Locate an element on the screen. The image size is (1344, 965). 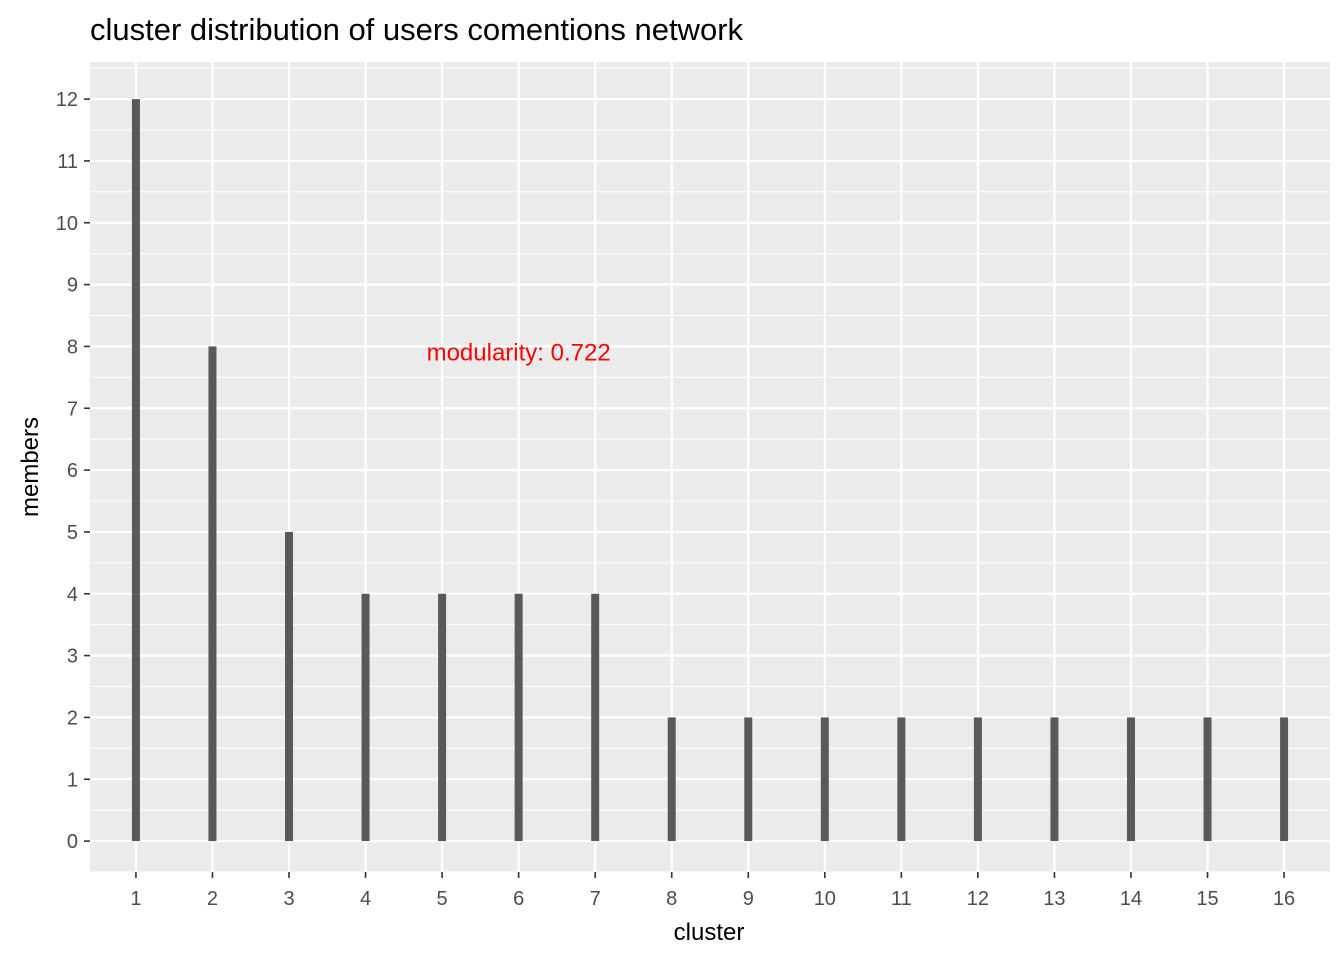
x-tick-label: 13 is located at coordinates (1054, 899).